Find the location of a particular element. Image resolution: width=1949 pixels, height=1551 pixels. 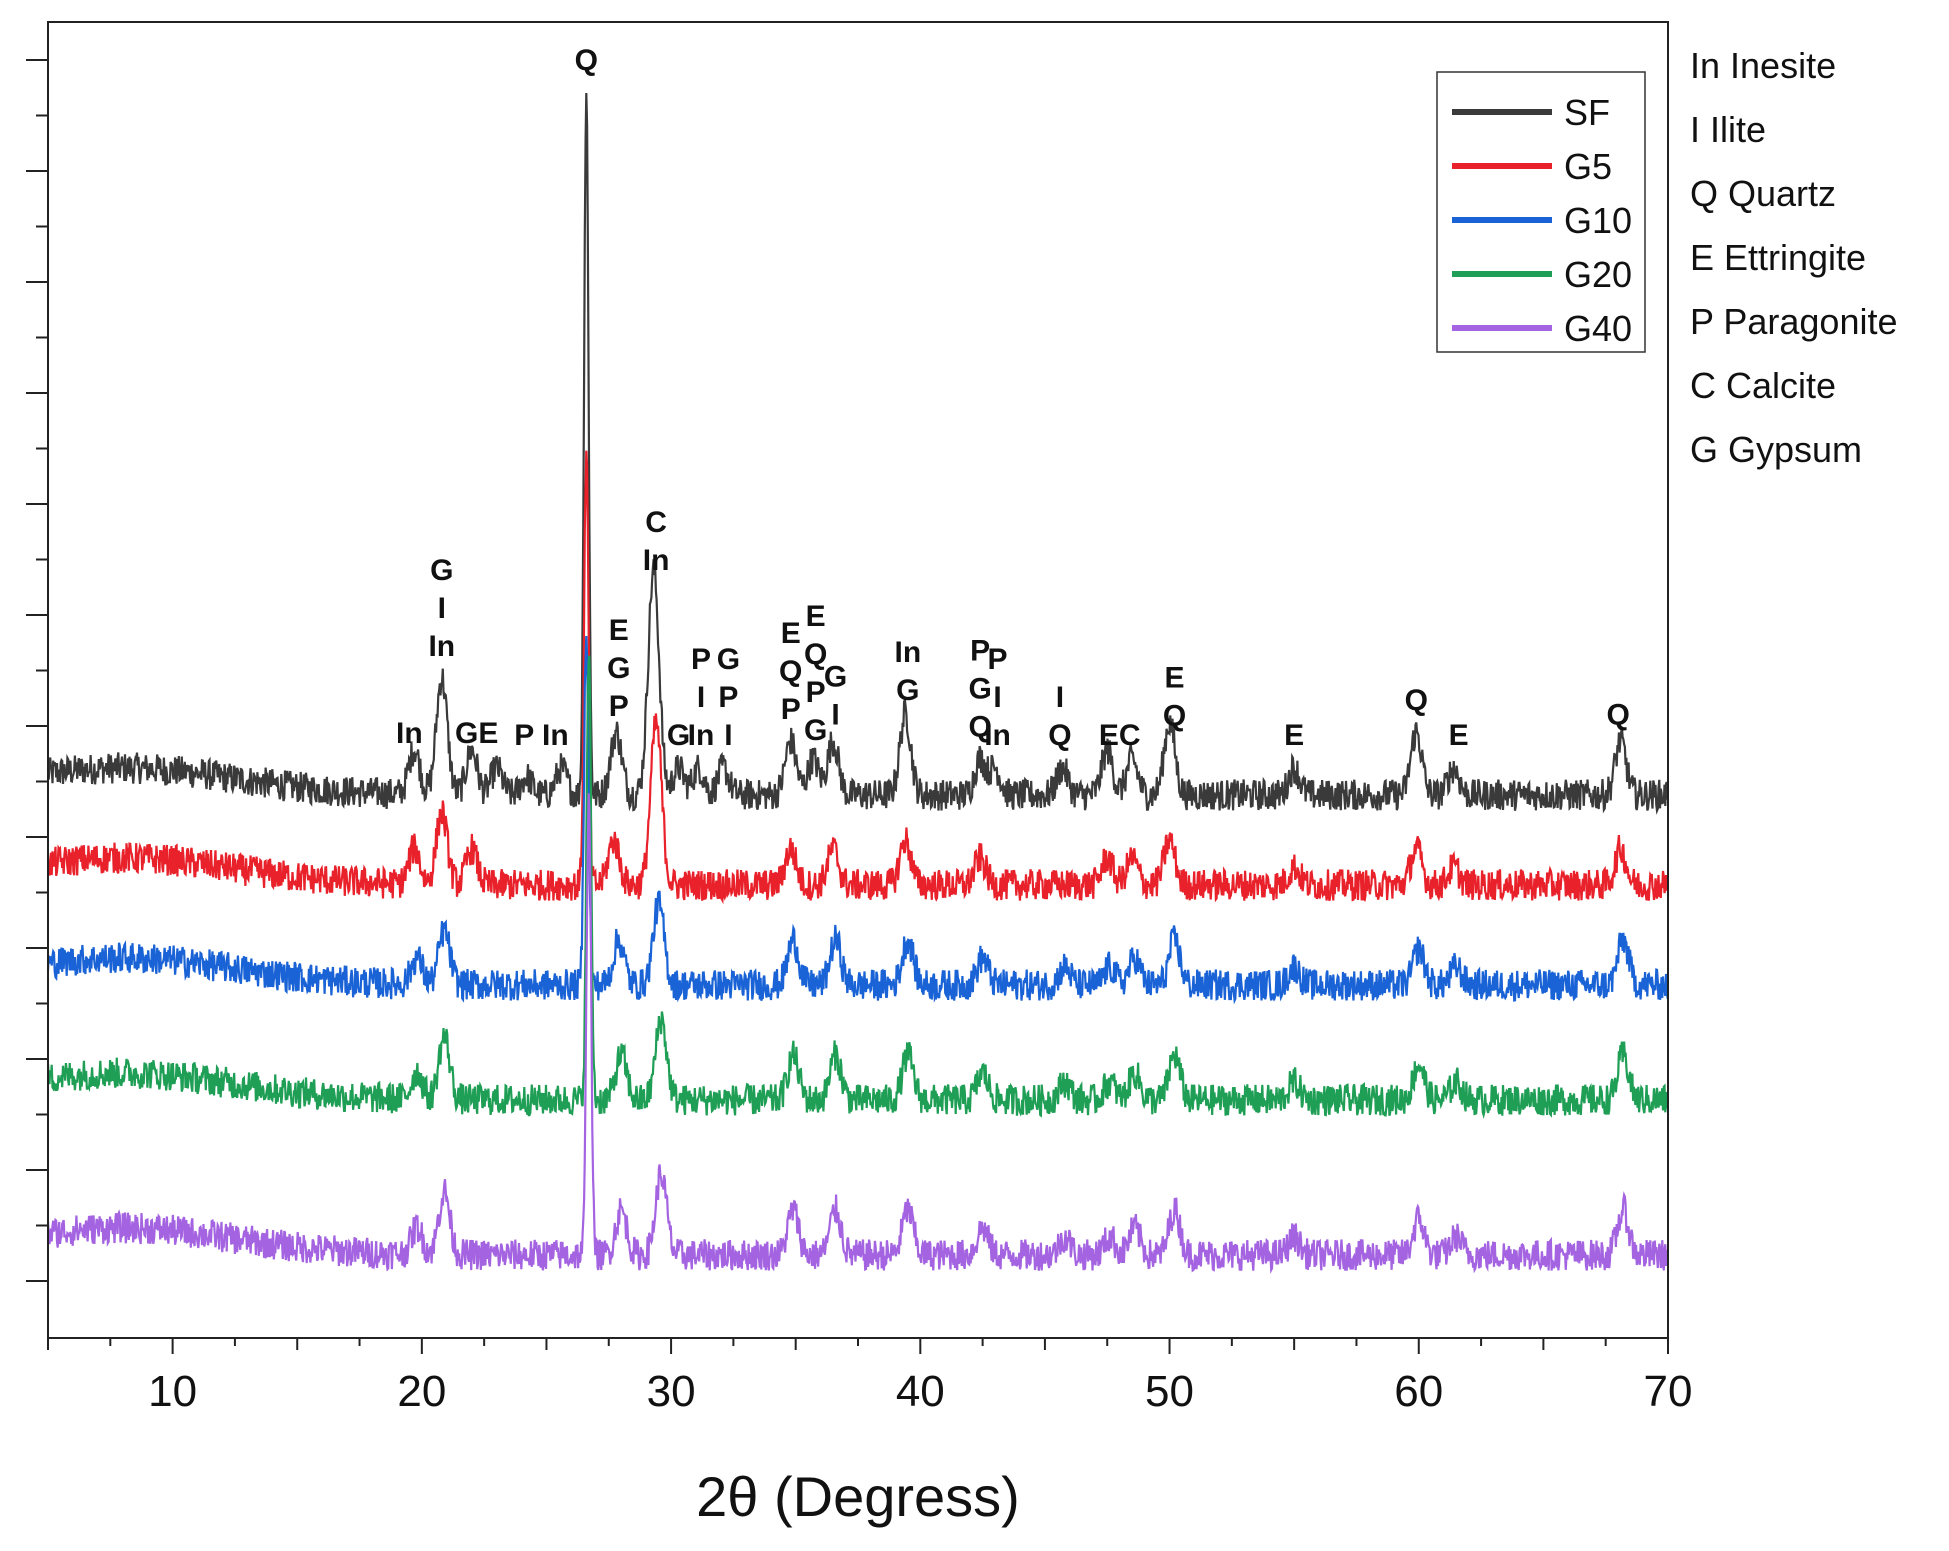

mineral-key-item: C Calcite is located at coordinates (1763, 385).